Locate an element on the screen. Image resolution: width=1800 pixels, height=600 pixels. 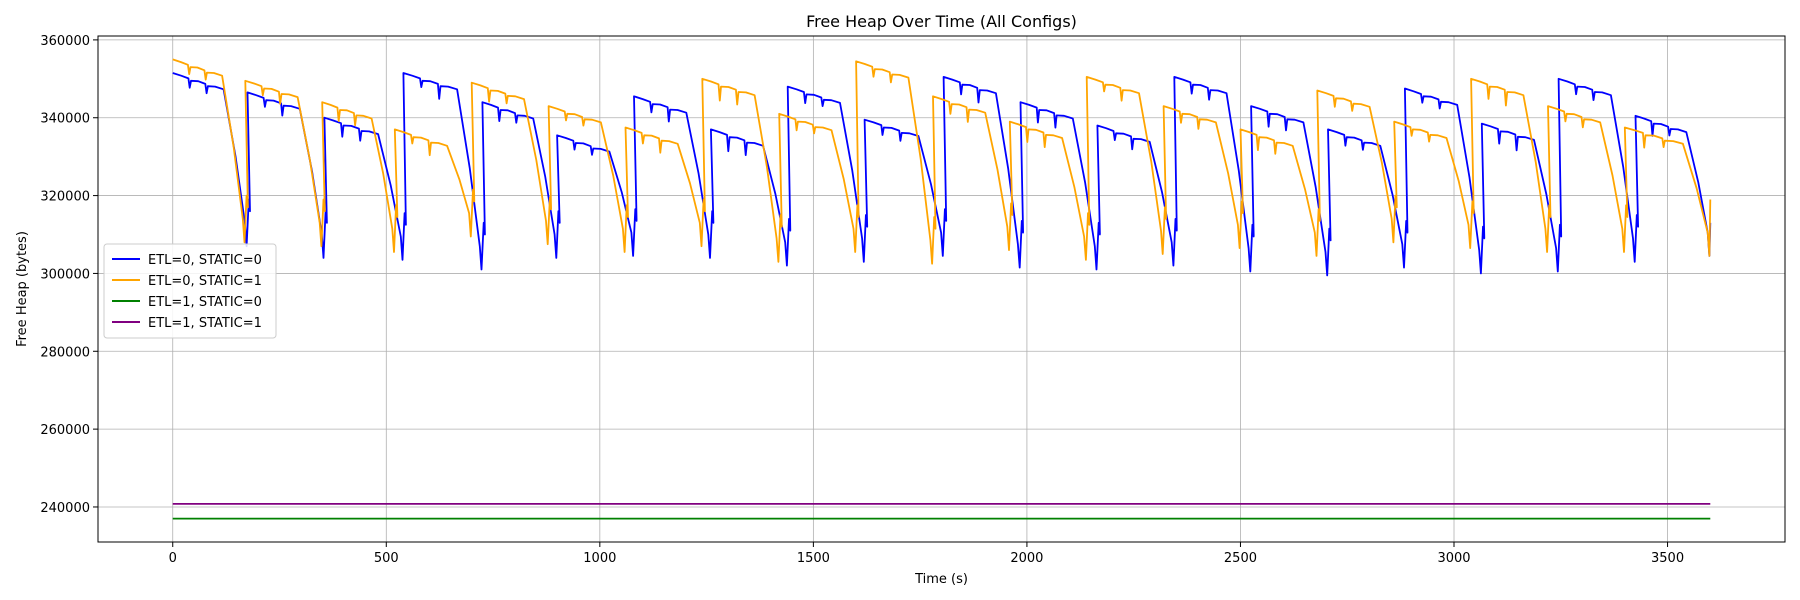
y-tick-label: 280000 is located at coordinates (65, 352).